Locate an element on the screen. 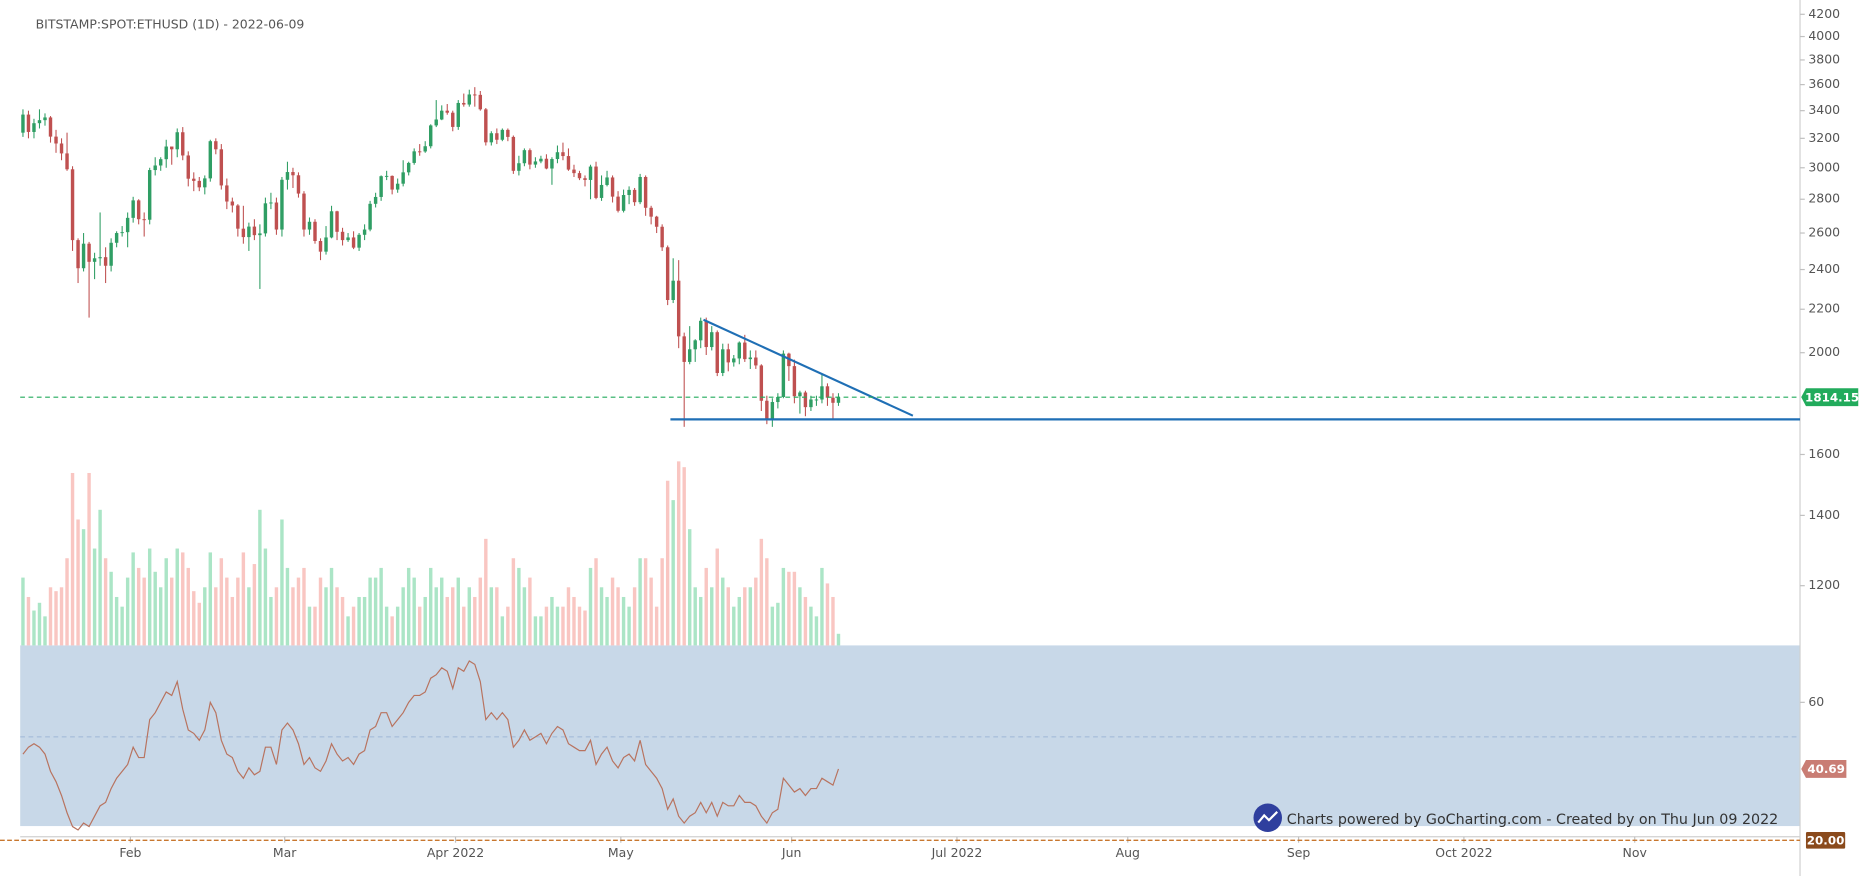  x-tick-label: May is located at coordinates (621, 852).